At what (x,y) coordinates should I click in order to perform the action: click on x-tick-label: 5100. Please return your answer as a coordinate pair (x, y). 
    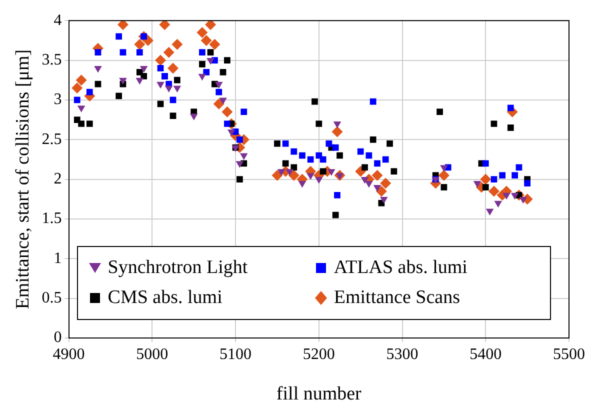
    Looking at the image, I should click on (236, 354).